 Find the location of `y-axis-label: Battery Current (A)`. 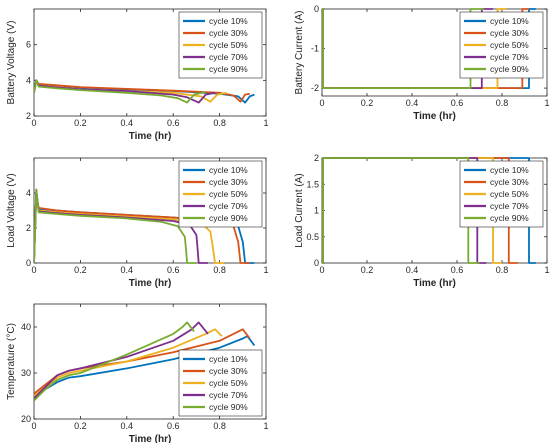

y-axis-label: Battery Current (A) is located at coordinates (299, 53).